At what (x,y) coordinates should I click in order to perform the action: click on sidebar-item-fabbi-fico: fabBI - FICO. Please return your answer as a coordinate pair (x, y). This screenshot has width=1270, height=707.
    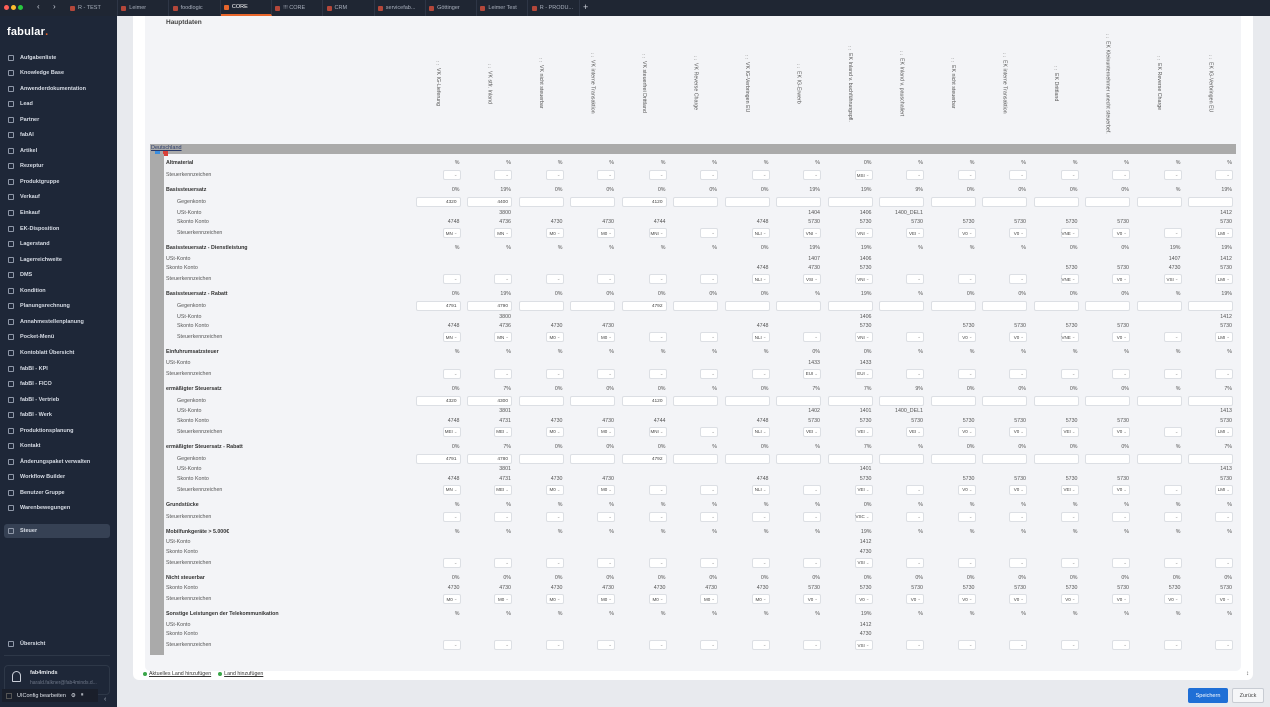
    Looking at the image, I should click on (57, 384).